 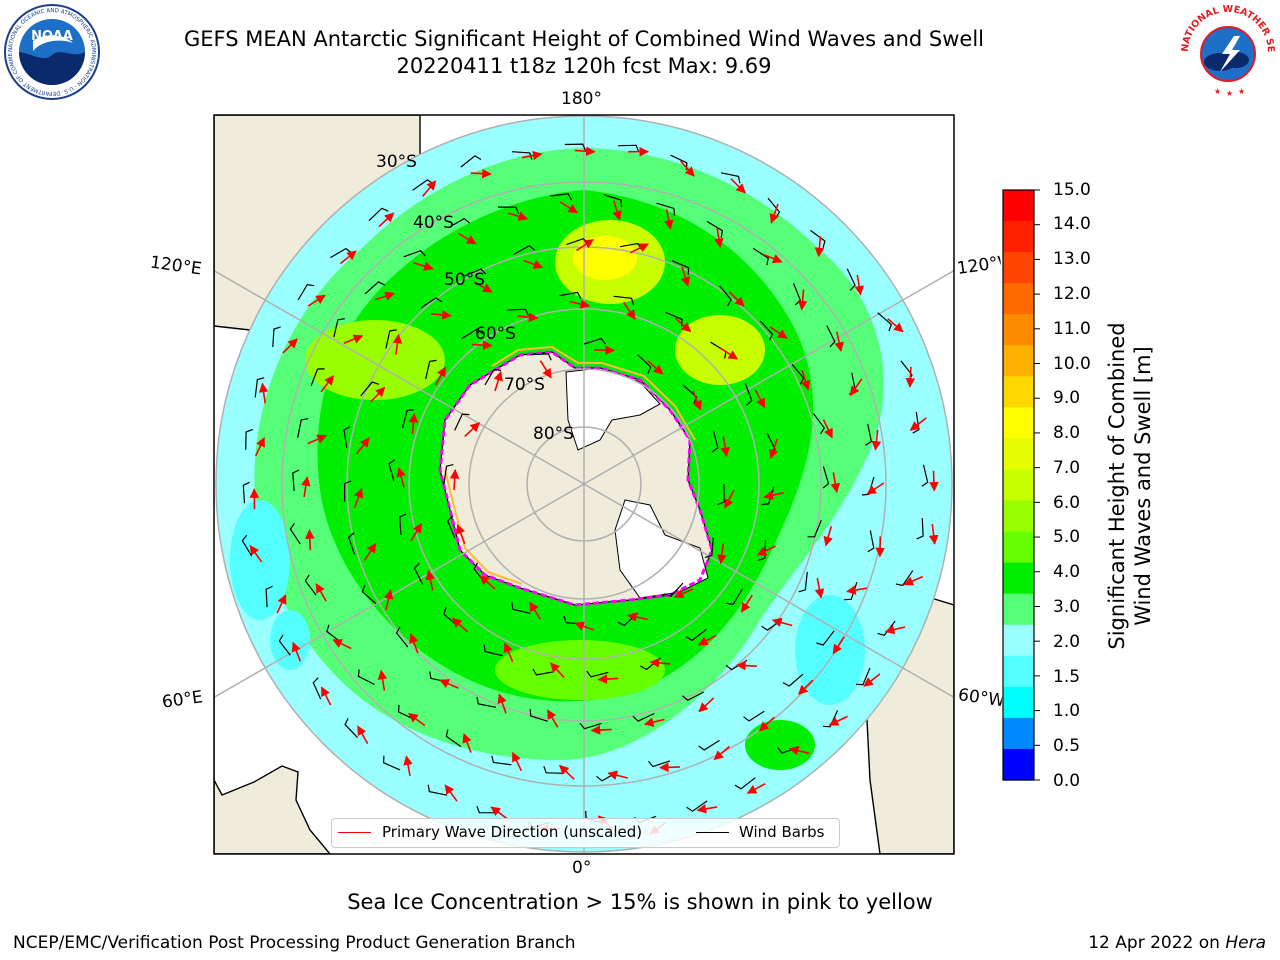 What do you see at coordinates (782, 832) in the screenshot?
I see `wind-barbs-legend-label: Wind Barbs` at bounding box center [782, 832].